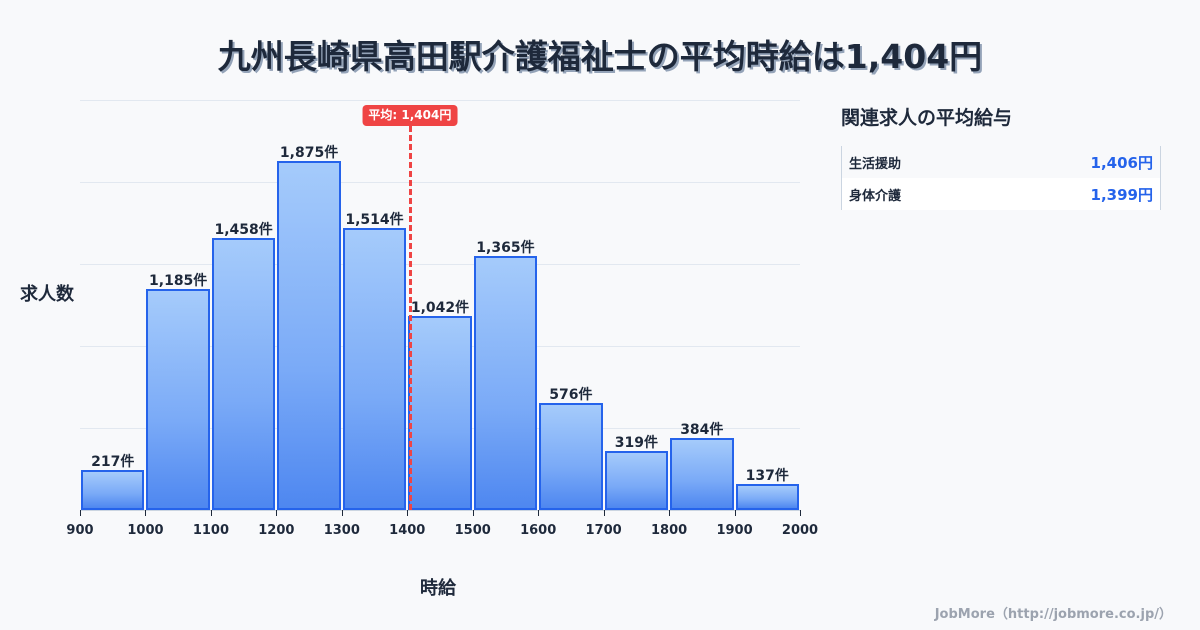 The height and width of the screenshot is (630, 1200). What do you see at coordinates (440, 510) in the screenshot?
I see `x-axis-line` at bounding box center [440, 510].